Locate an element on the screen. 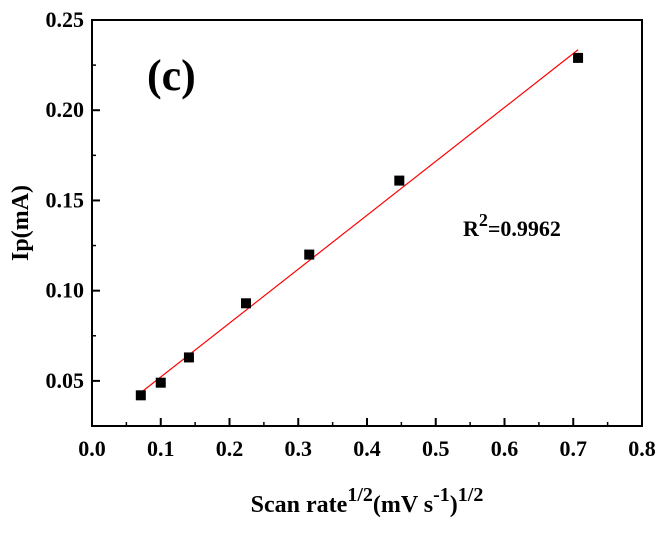 This screenshot has height=533, width=666. y-tick-label: 0.05 is located at coordinates (65, 380).